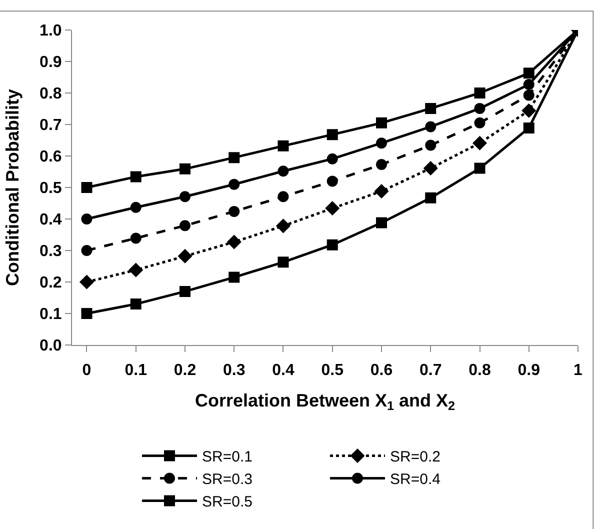 The height and width of the screenshot is (529, 613). Describe the element at coordinates (479, 371) in the screenshot. I see `x-tick-label: 0.8` at that location.